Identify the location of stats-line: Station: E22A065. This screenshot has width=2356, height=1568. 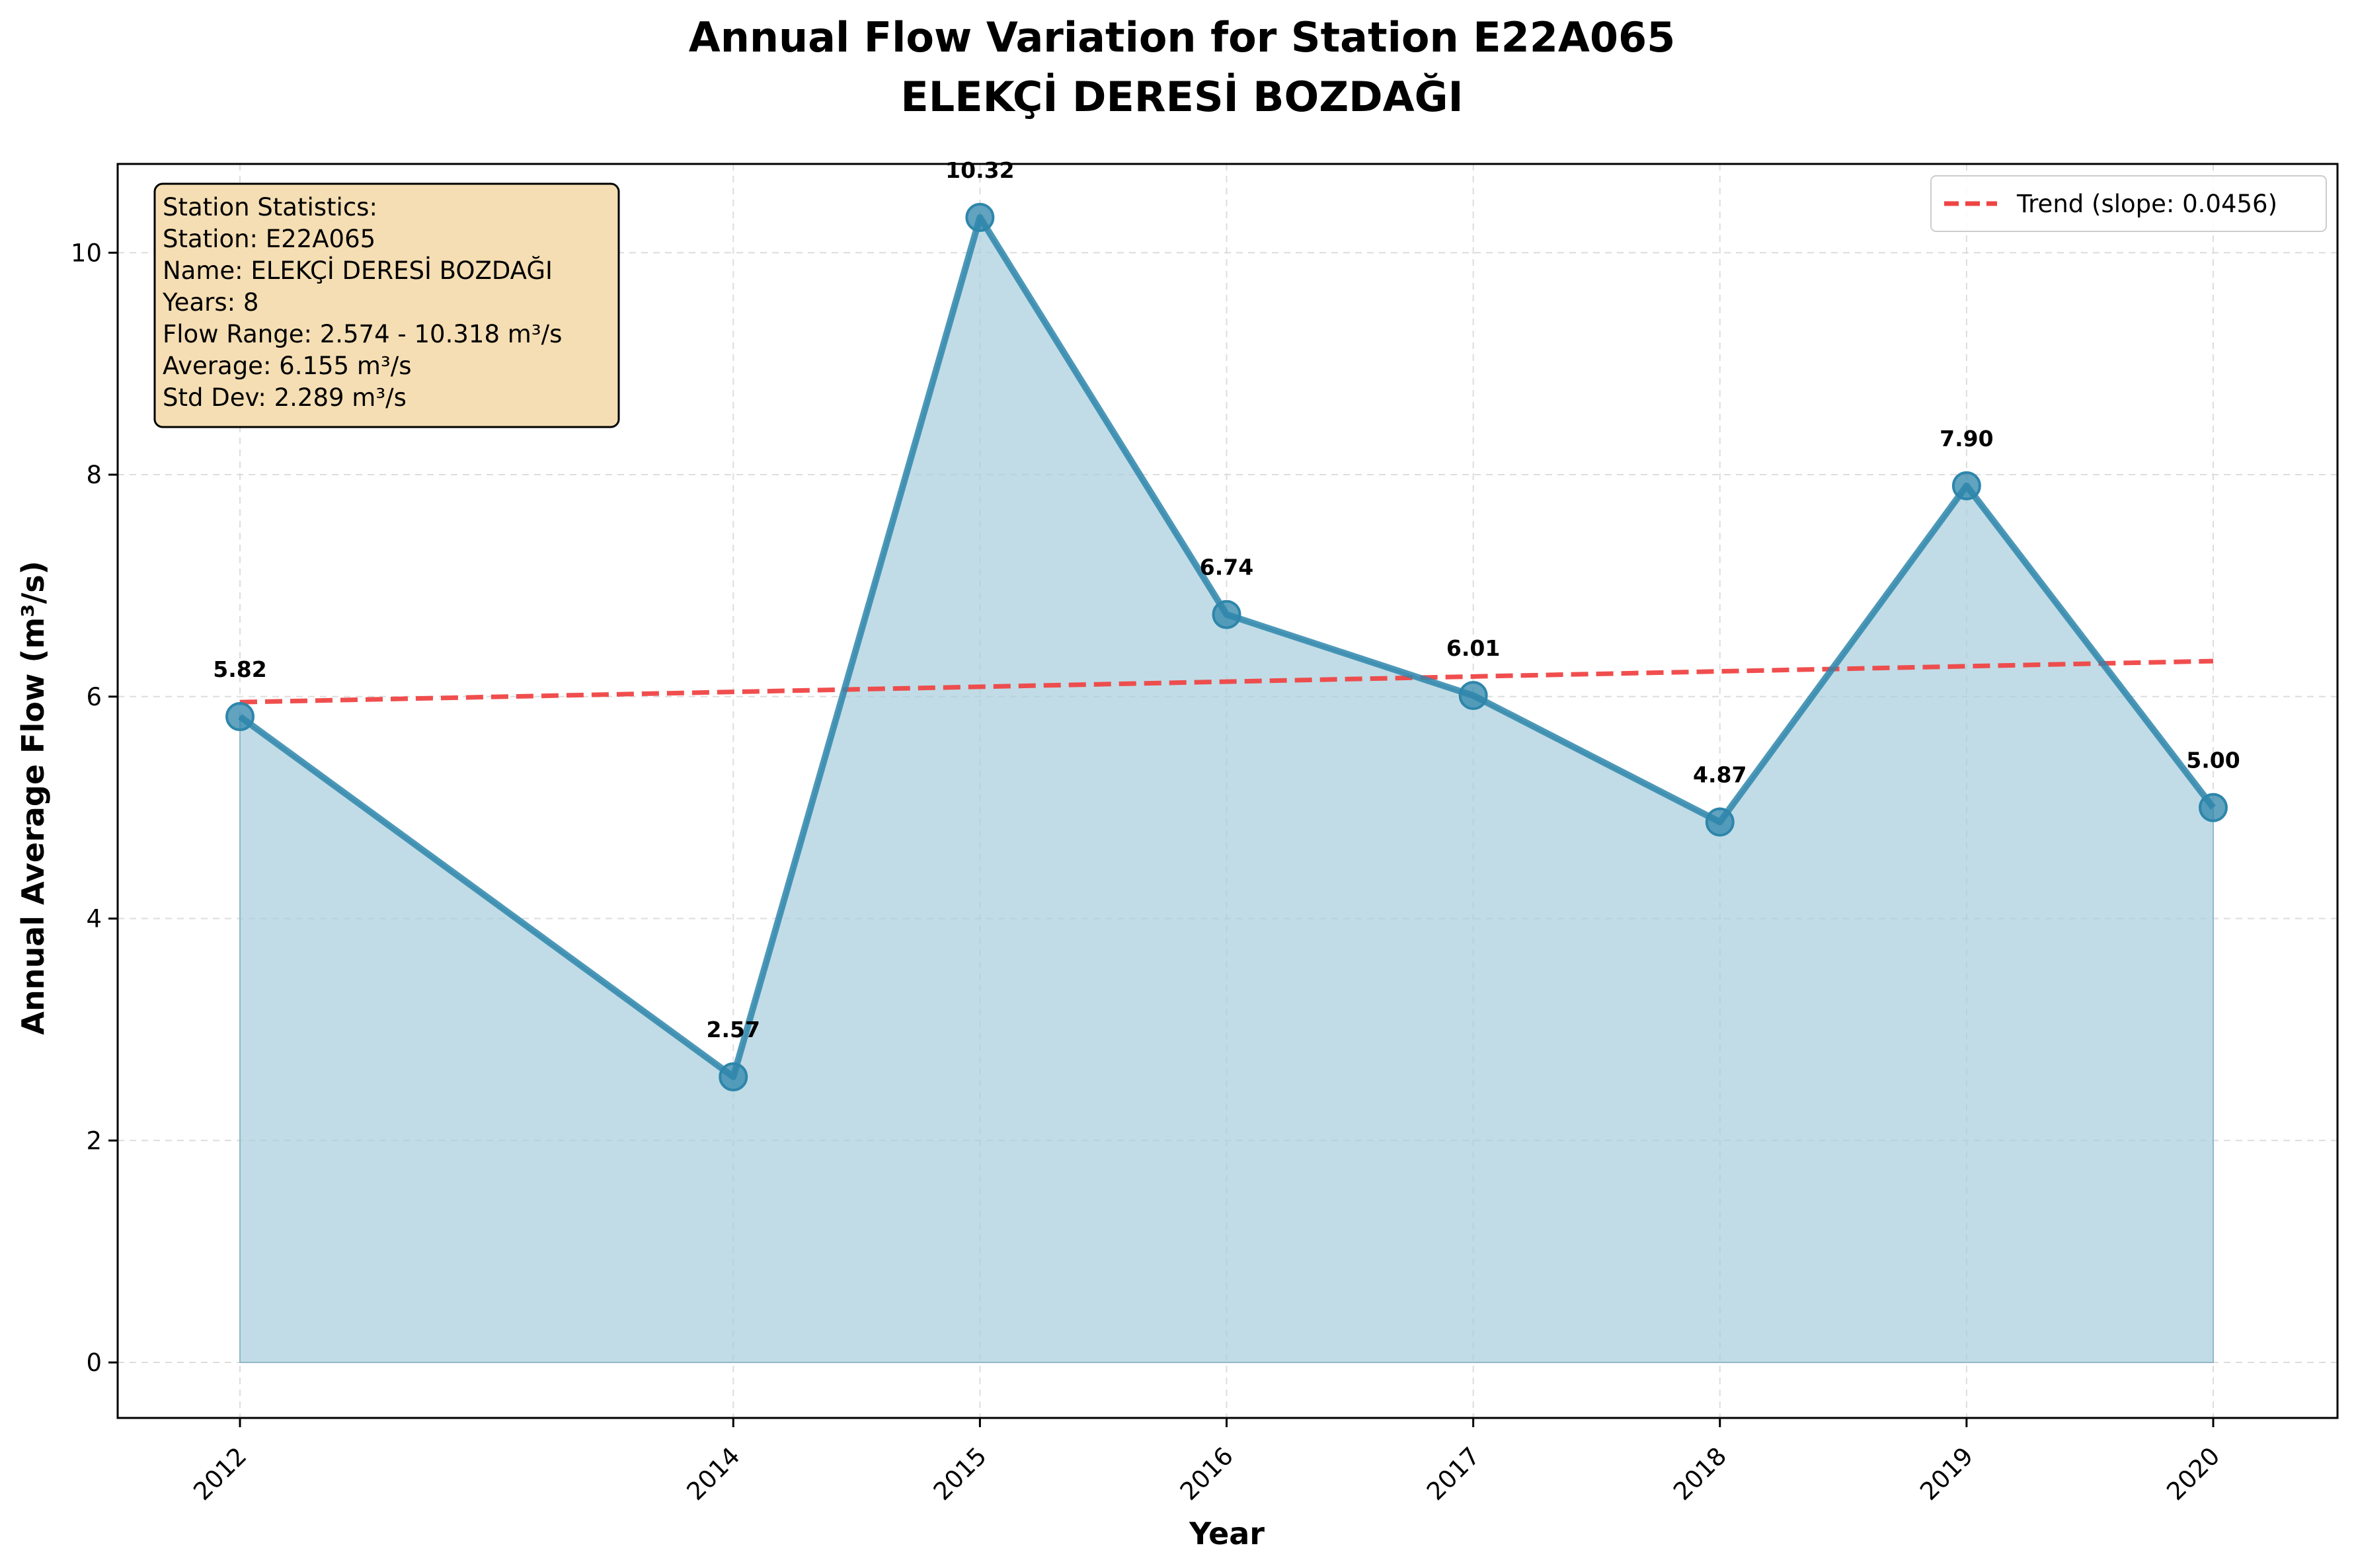
(269, 239).